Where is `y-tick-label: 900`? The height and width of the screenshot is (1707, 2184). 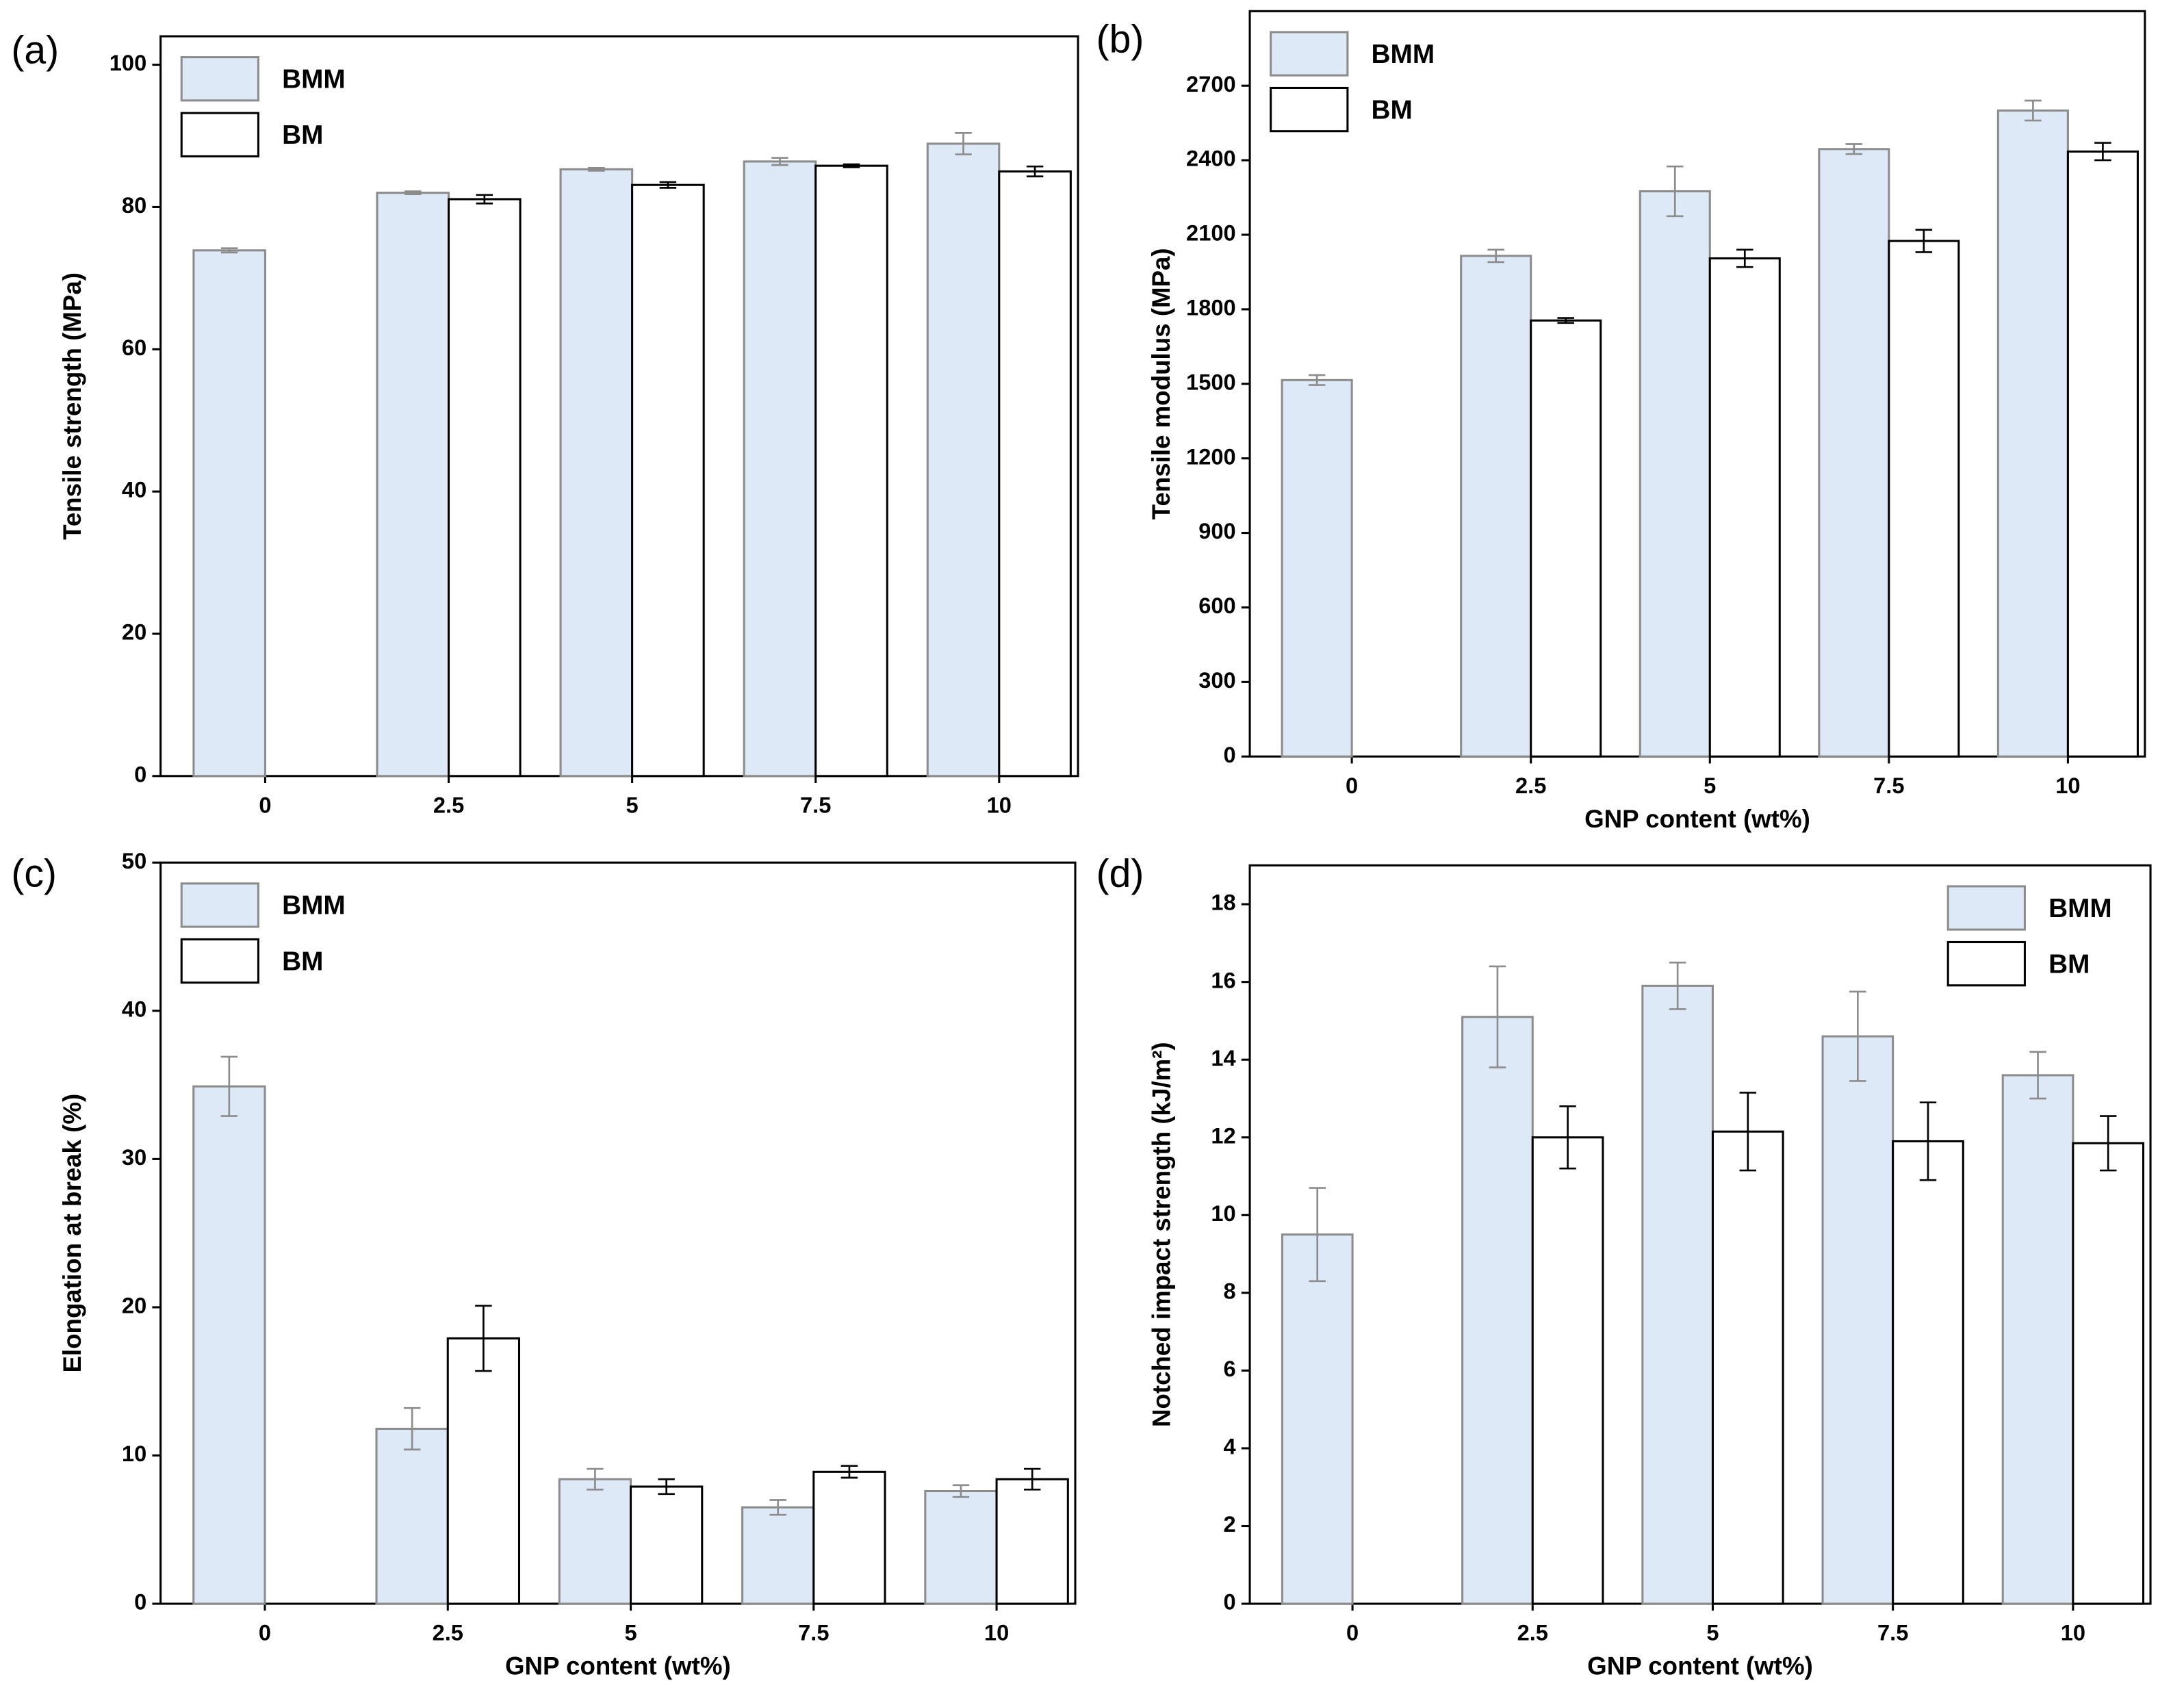 y-tick-label: 900 is located at coordinates (1216, 530).